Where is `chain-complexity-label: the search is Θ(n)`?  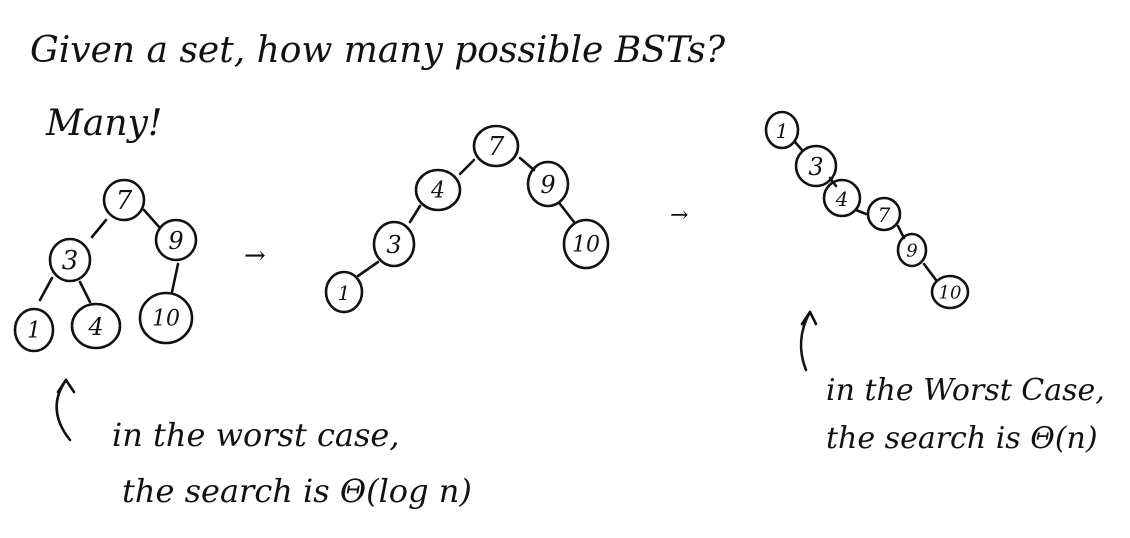 chain-complexity-label: the search is Θ(n) is located at coordinates (962, 438).